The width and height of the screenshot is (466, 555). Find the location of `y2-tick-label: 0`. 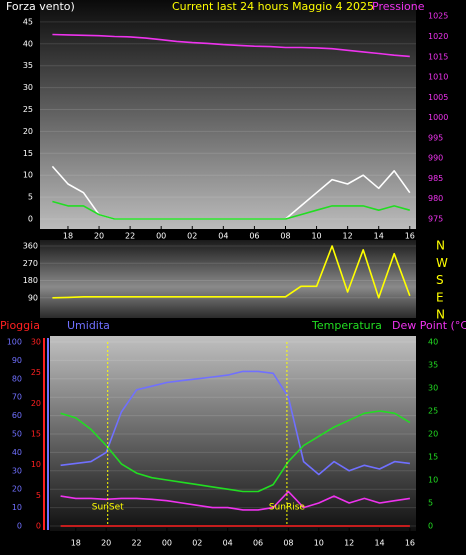

y2-tick-label: 0 is located at coordinates (430, 526).